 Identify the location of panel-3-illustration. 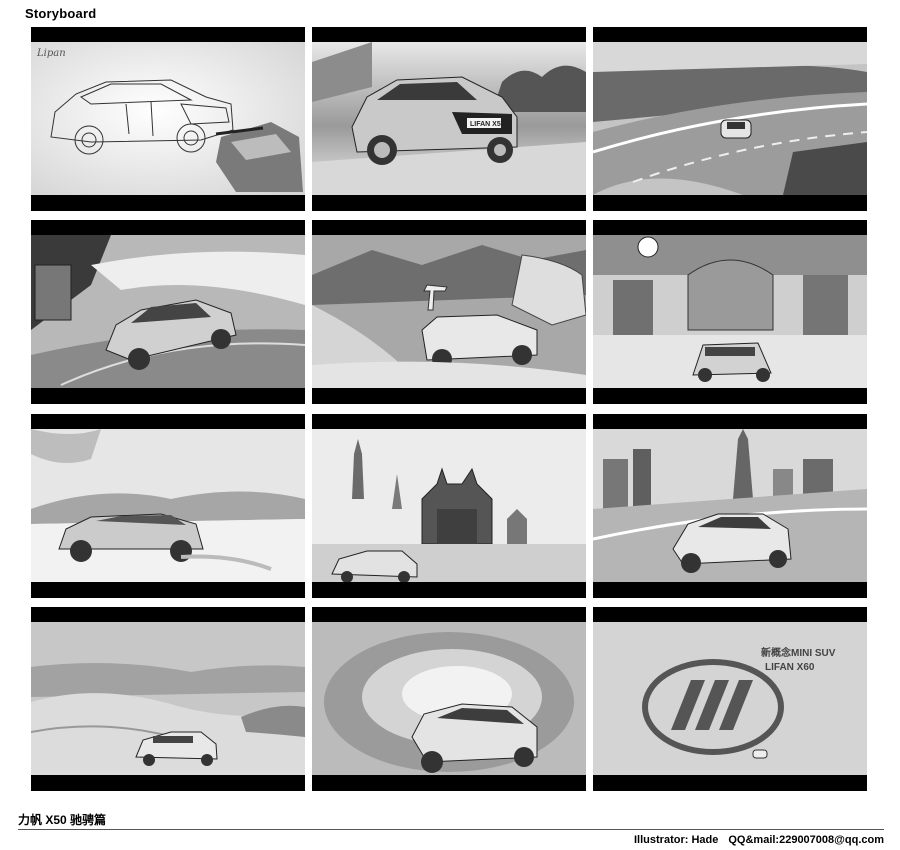
(730, 118).